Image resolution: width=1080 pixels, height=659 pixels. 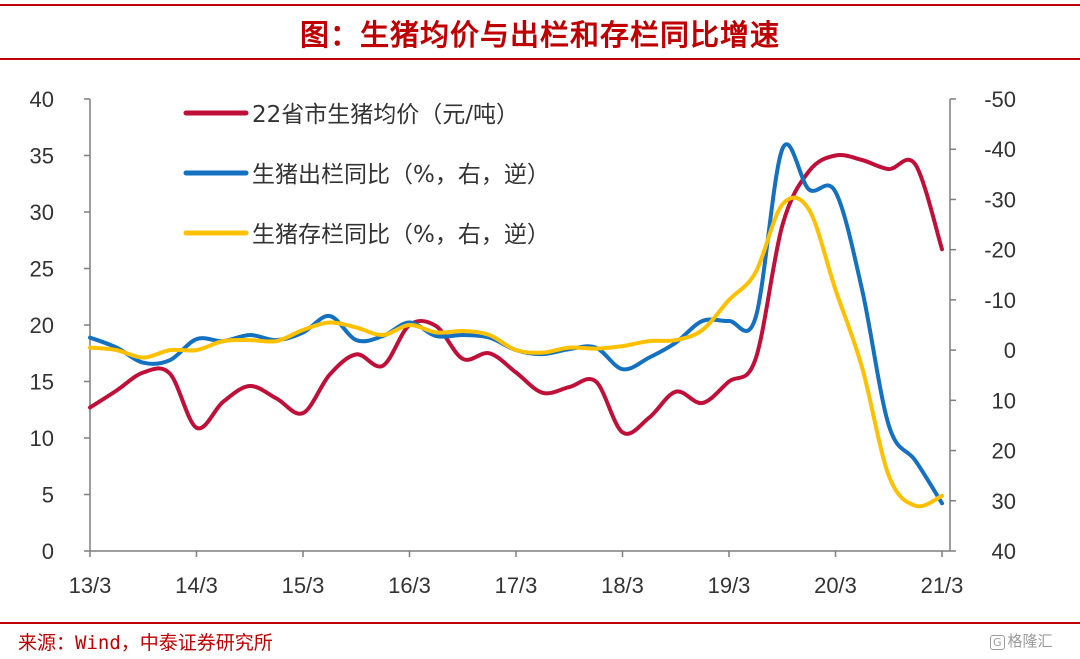 What do you see at coordinates (1030, 641) in the screenshot?
I see `watermark-text: 格隆汇` at bounding box center [1030, 641].